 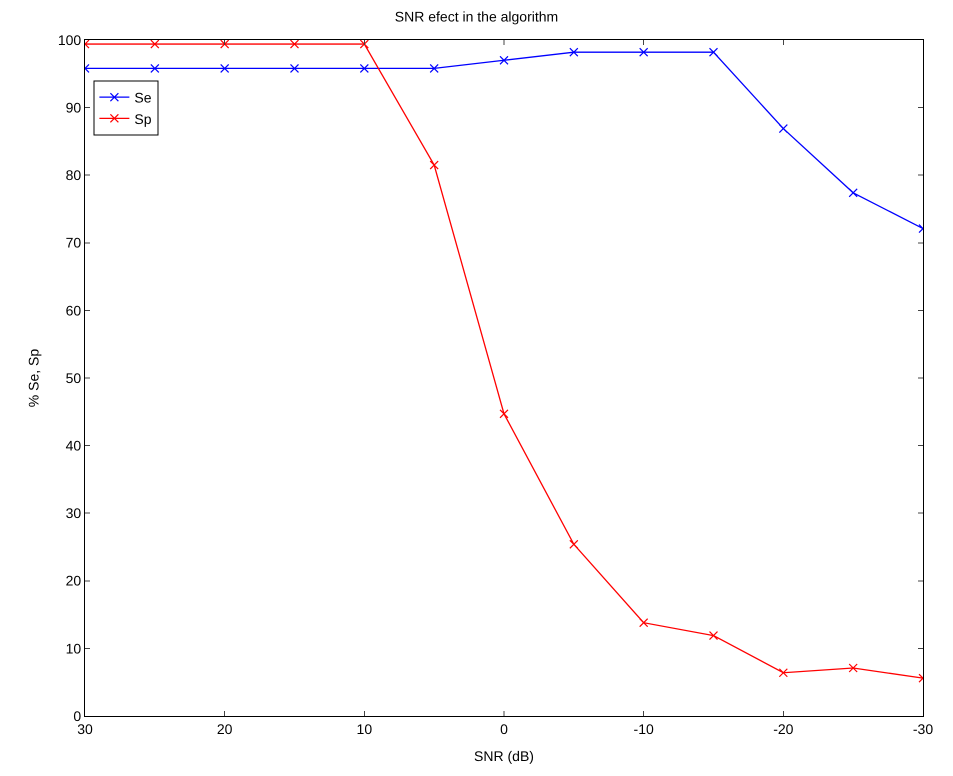 I want to click on y-tick-label: 50, so click(x=74, y=378).